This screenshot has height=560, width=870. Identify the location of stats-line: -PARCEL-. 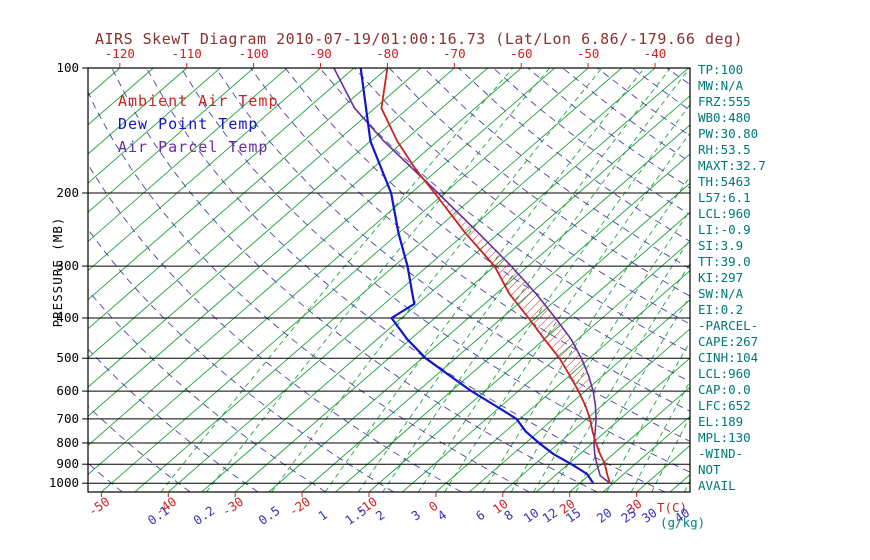
(728, 325).